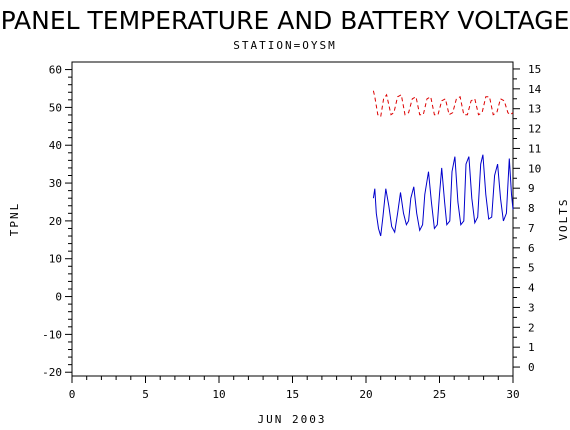 This screenshot has width=570, height=430. I want to click on y-right-tick-label: 3, so click(531, 307).